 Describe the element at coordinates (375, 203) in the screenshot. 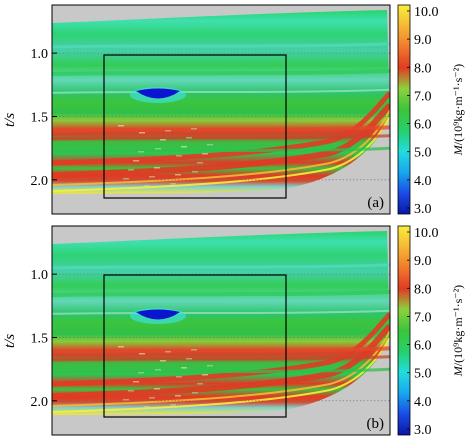

I see `panel-label: (a)` at that location.